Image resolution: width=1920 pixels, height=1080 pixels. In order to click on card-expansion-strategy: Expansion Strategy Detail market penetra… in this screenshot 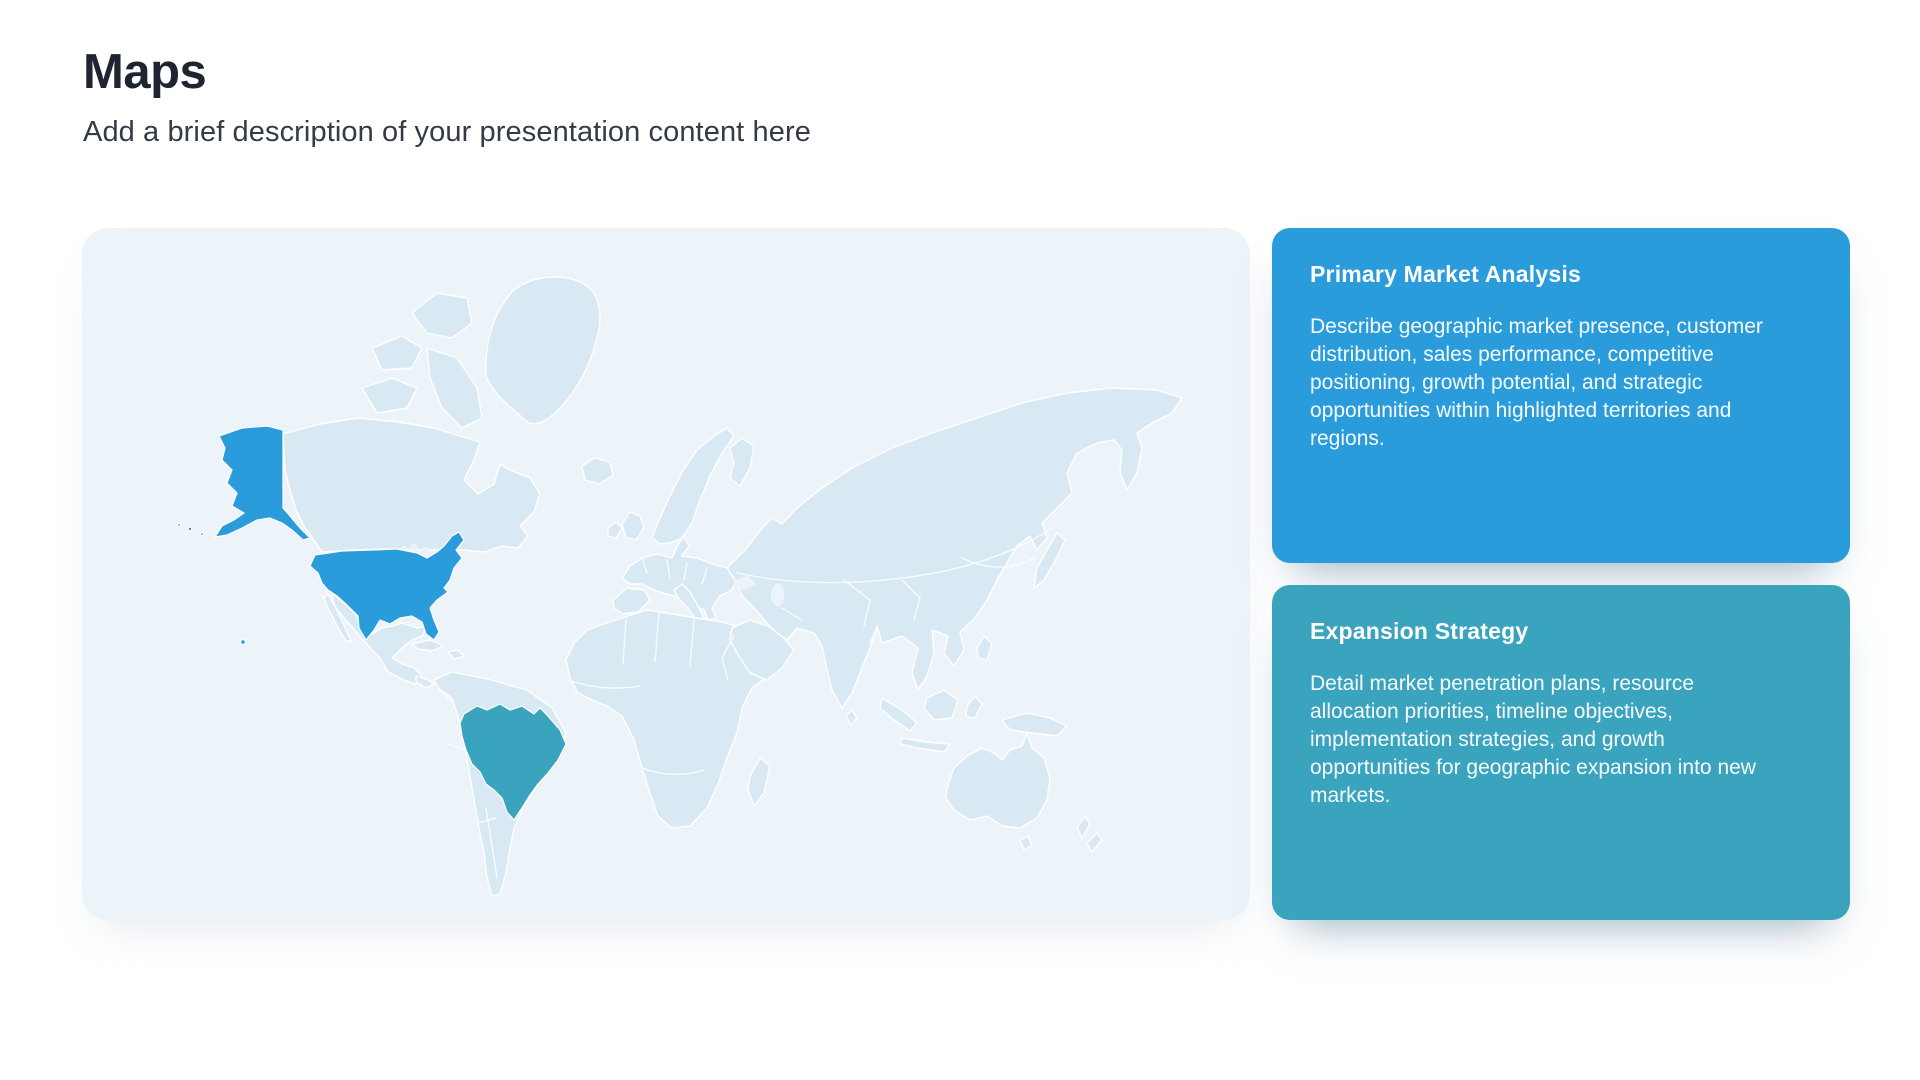, I will do `click(1561, 752)`.